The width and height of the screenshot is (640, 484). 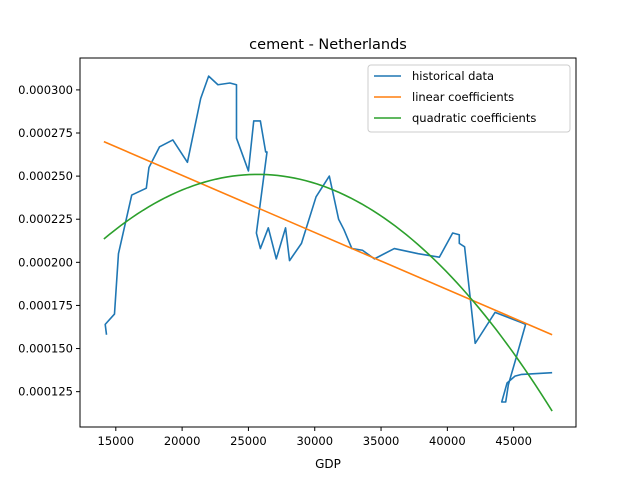 I want to click on chart-title: cement - Netherlands, so click(x=328, y=45).